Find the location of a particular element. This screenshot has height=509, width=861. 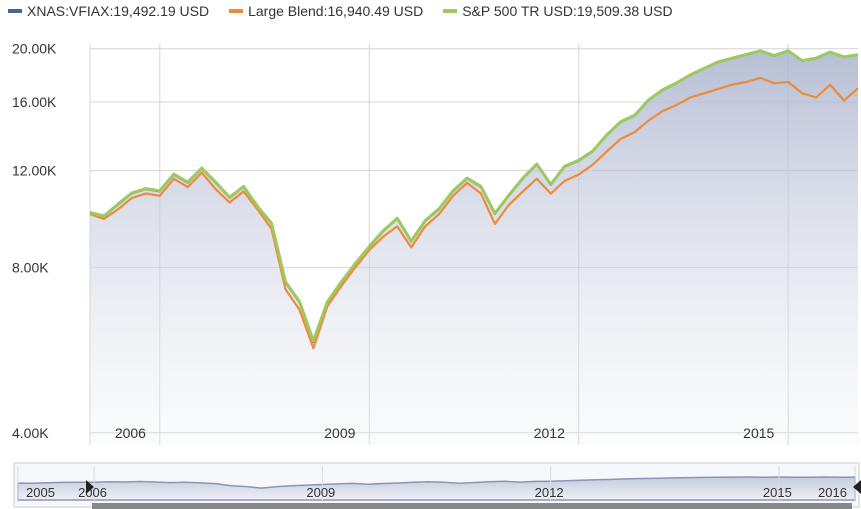

x-tick-label: 2006 is located at coordinates (130, 433).